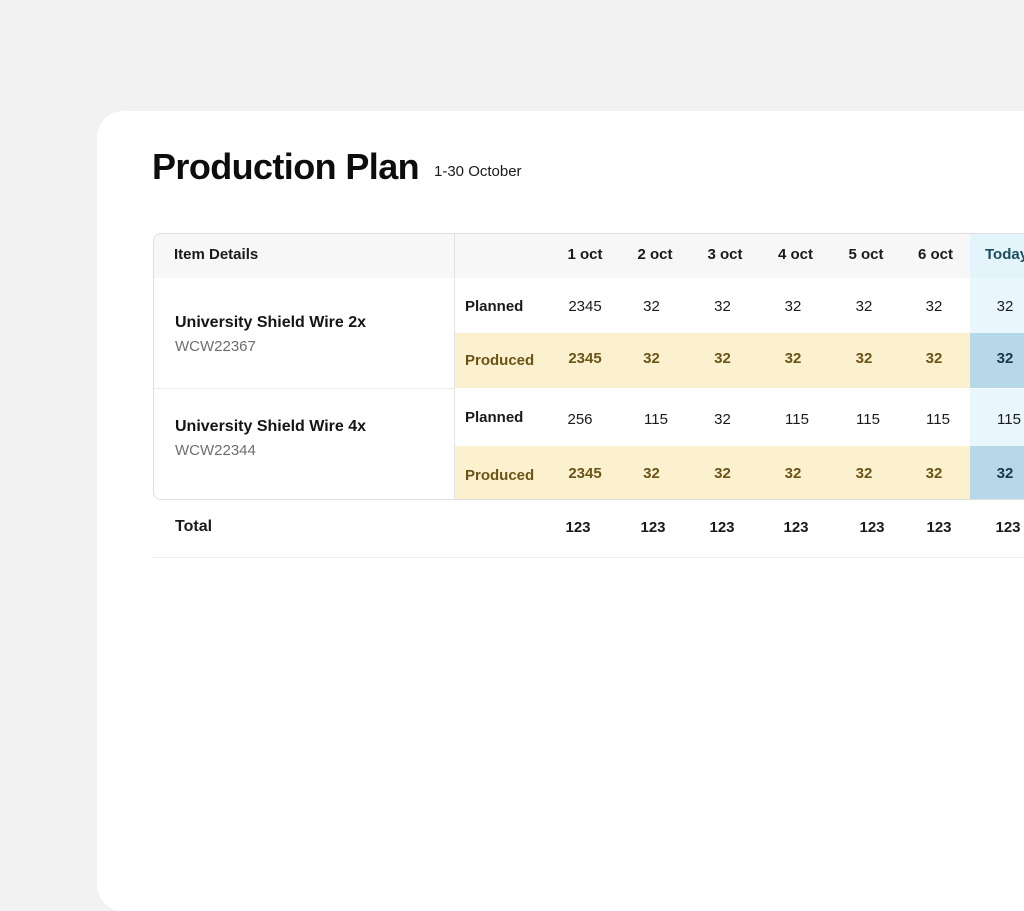  I want to click on item-1-planned-day-5: 32, so click(864, 306).